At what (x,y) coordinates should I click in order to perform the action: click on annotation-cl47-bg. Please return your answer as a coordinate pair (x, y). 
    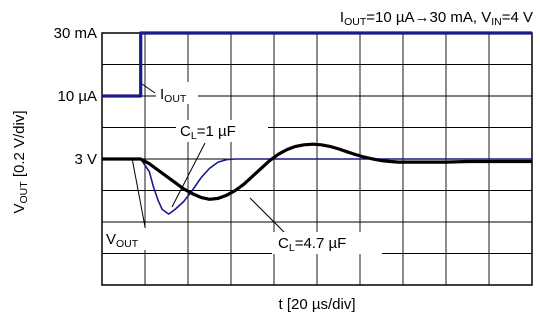
    Looking at the image, I should click on (327, 243).